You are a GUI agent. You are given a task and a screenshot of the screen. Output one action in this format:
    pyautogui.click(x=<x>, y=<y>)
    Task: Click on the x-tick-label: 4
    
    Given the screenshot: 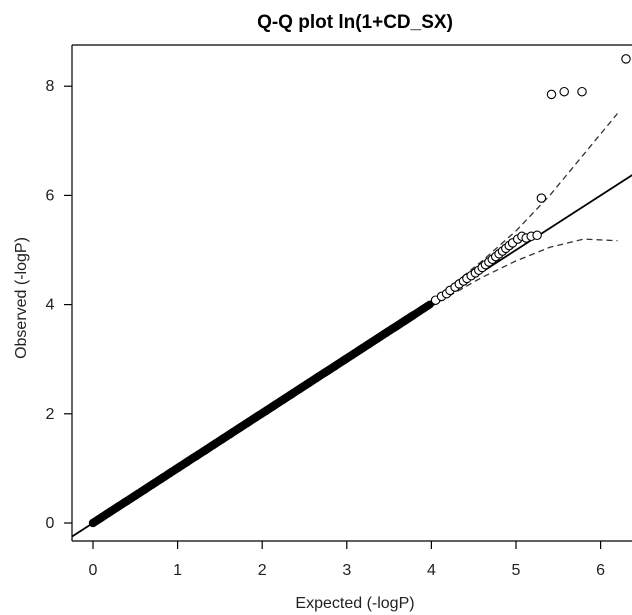 What is the action you would take?
    pyautogui.click(x=431, y=570)
    